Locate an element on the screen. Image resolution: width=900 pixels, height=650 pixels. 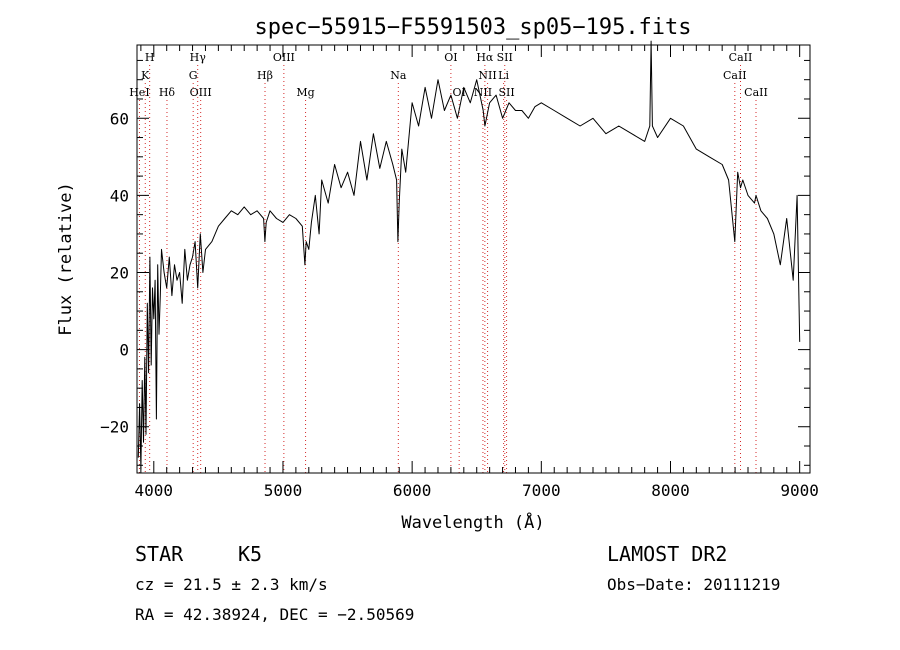
marker-label-4: Hγ is located at coordinates (198, 57).